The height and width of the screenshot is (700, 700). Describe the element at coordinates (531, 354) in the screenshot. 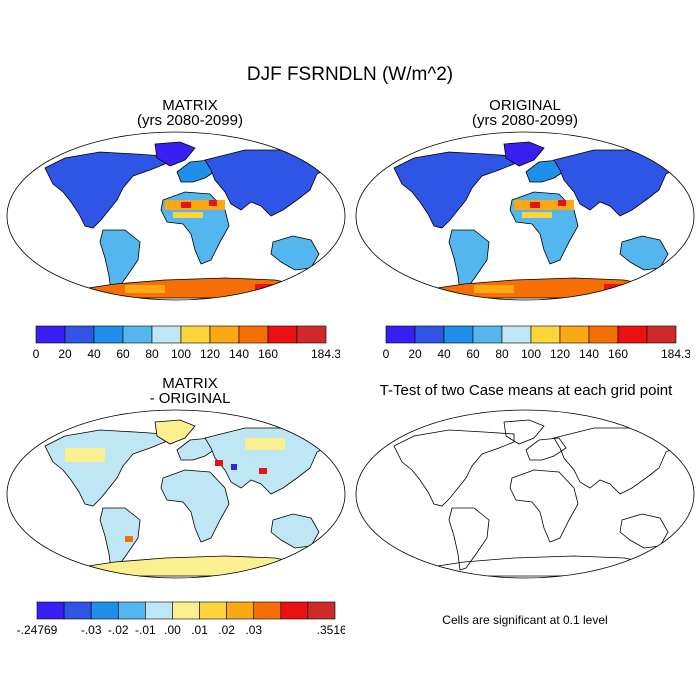

I see `colorbar-label: 100` at that location.